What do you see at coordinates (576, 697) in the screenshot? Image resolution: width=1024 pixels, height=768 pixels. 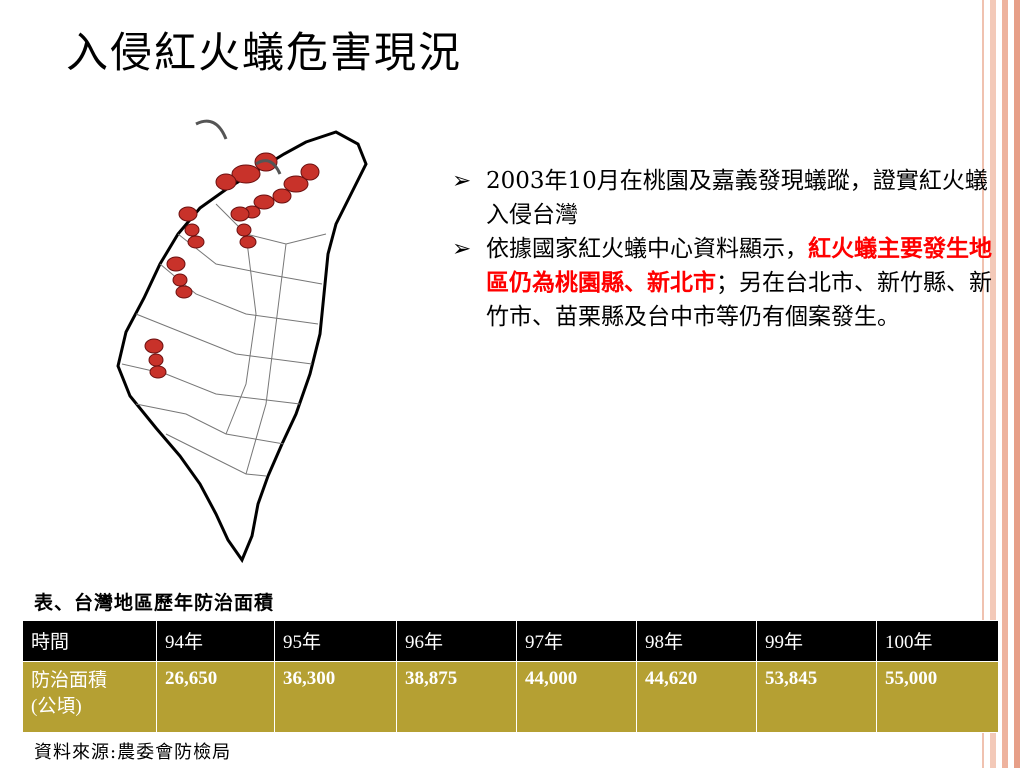 I see `value-cell: 44,000` at bounding box center [576, 697].